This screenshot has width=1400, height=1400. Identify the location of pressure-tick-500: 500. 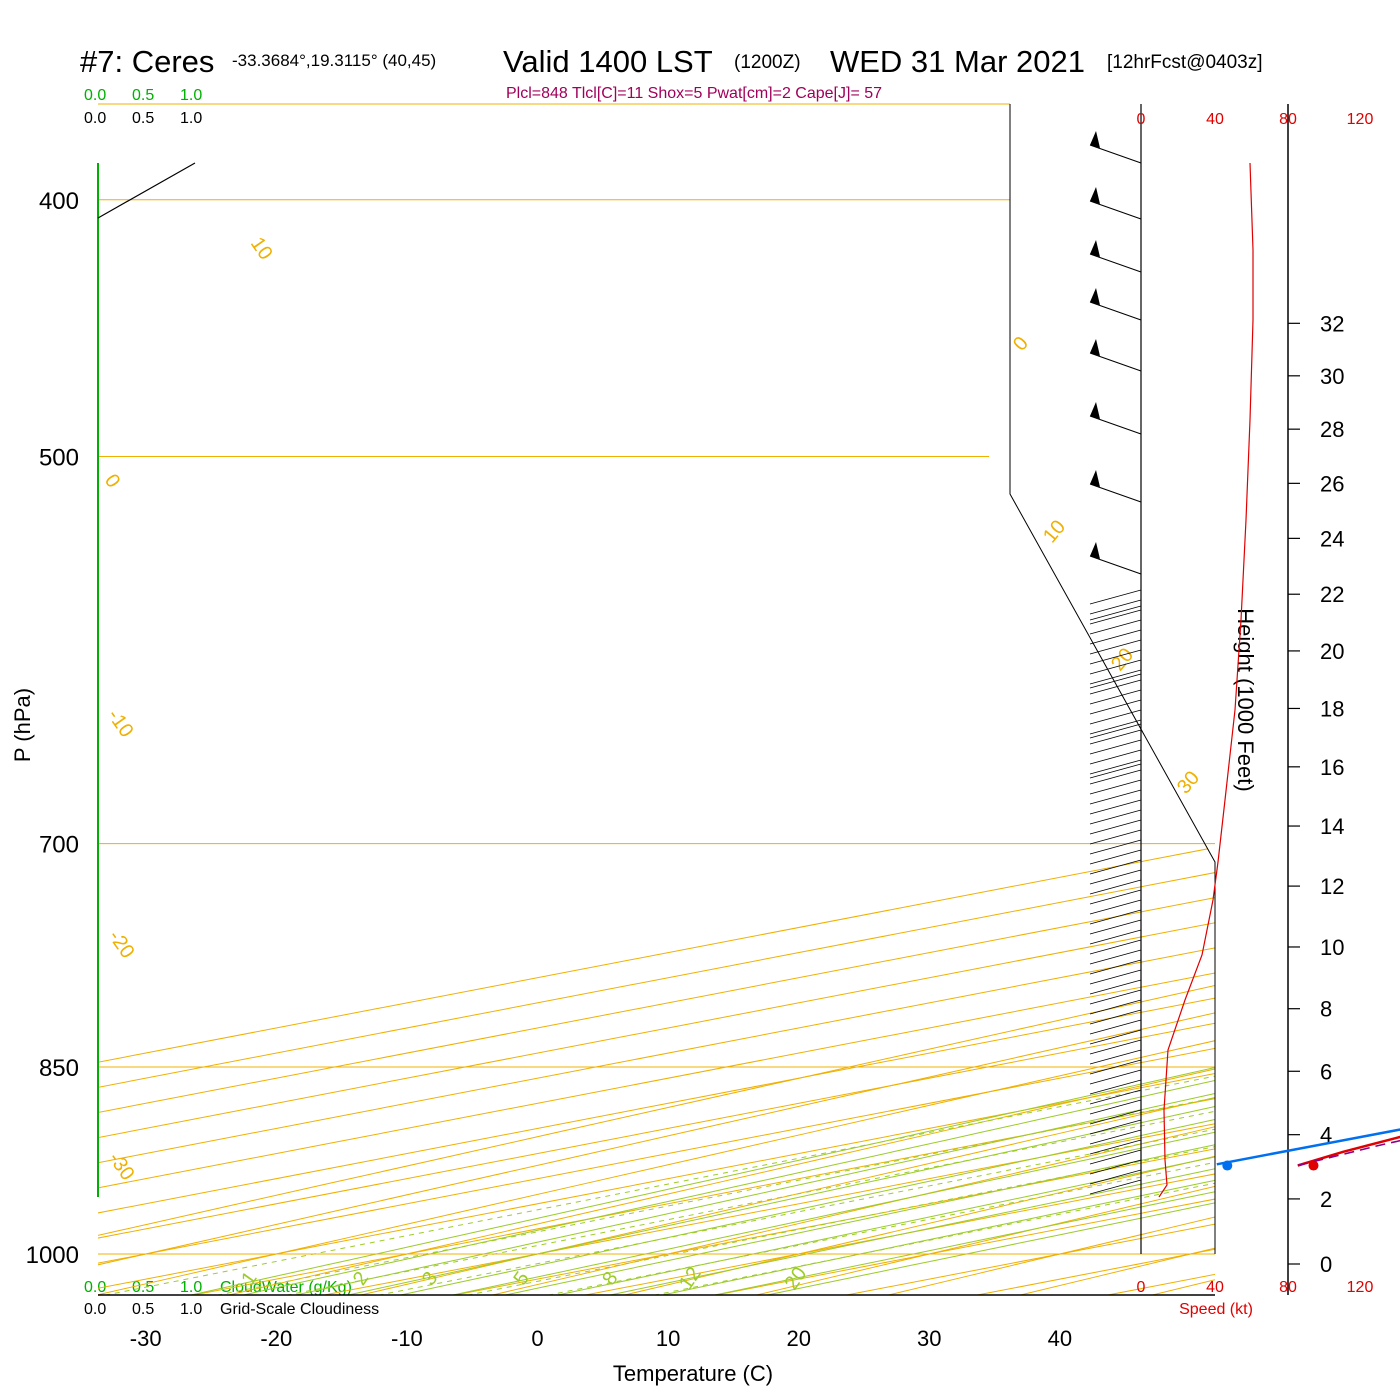
(59, 458).